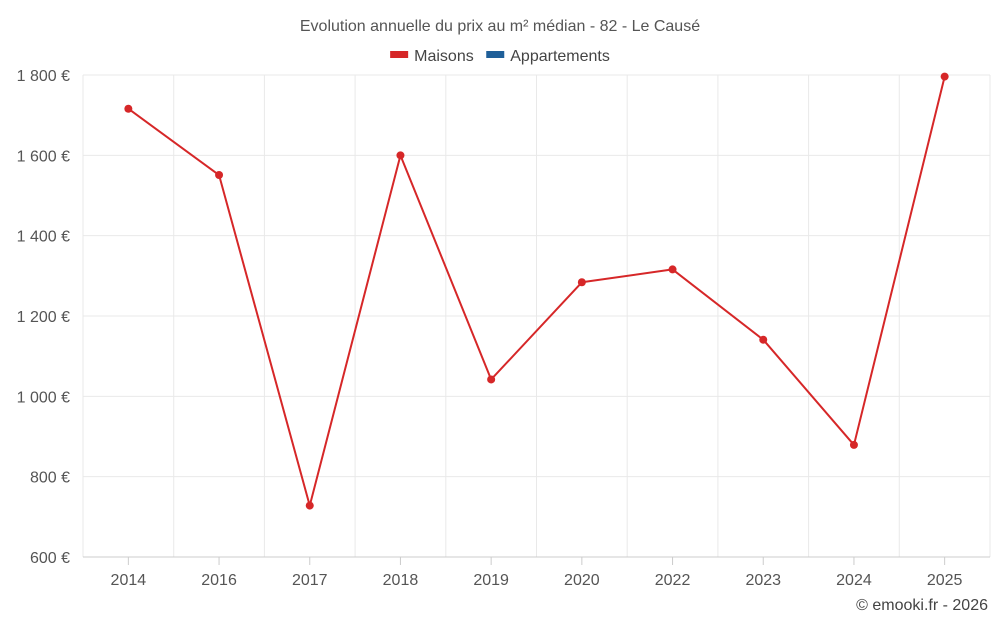  I want to click on y-tick-label: 1 000 €, so click(43, 397).